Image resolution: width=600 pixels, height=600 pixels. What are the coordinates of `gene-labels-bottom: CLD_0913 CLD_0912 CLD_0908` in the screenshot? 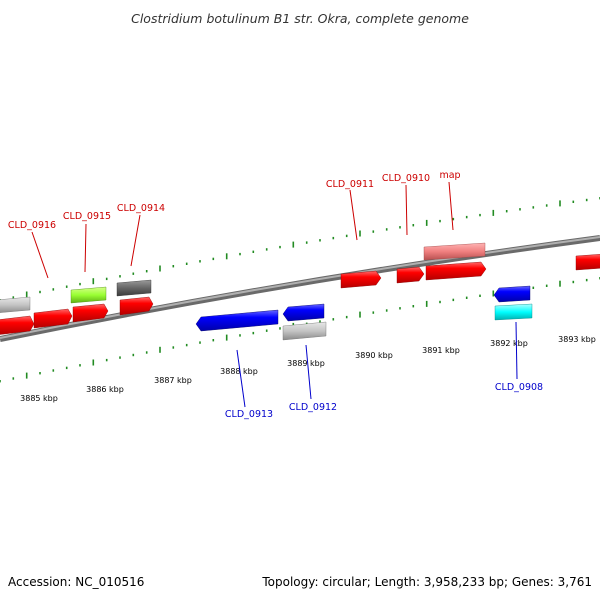 It's located at (384, 401).